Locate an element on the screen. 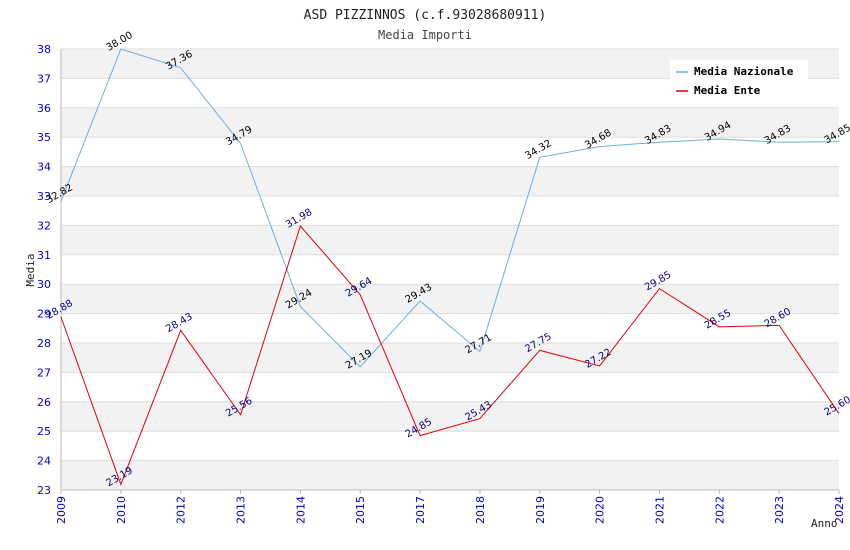 Image resolution: width=850 pixels, height=550 pixels. y-tick-label: 23 is located at coordinates (44, 490).